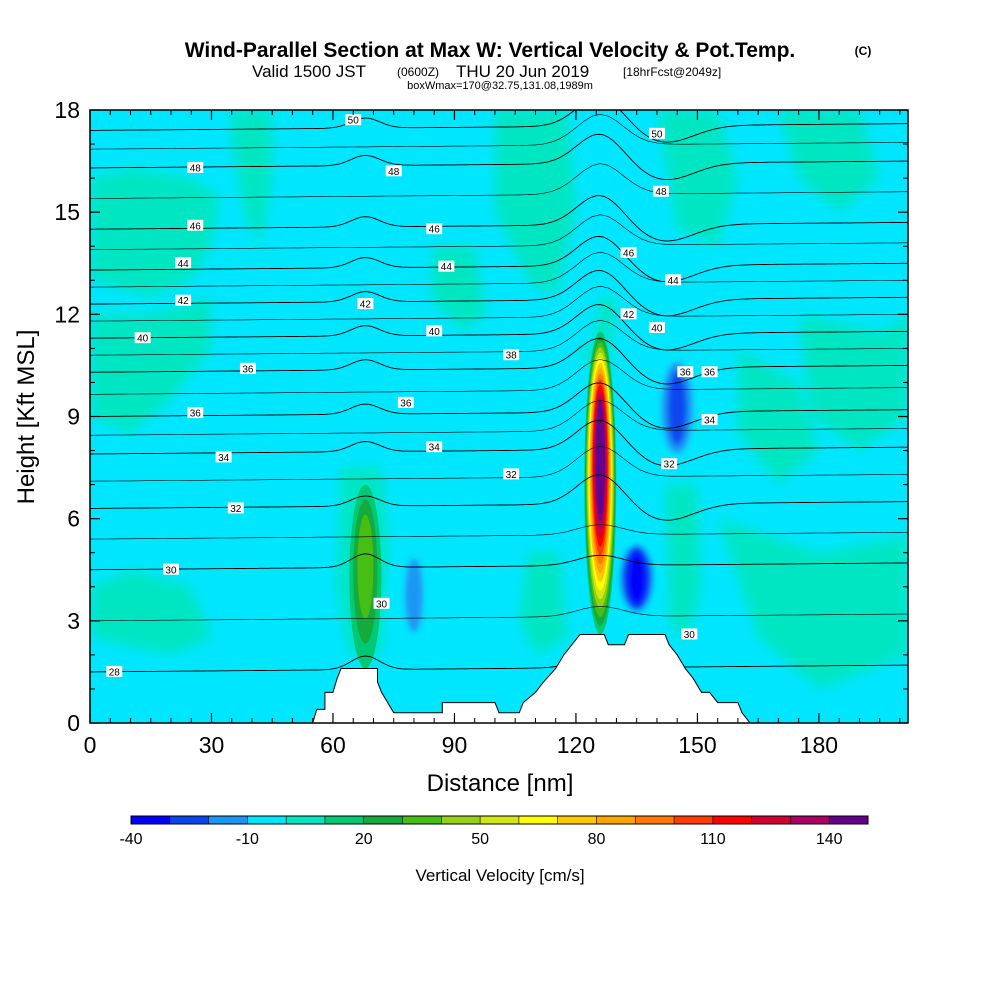  I want to click on contour-label-text: 32, so click(670, 465).